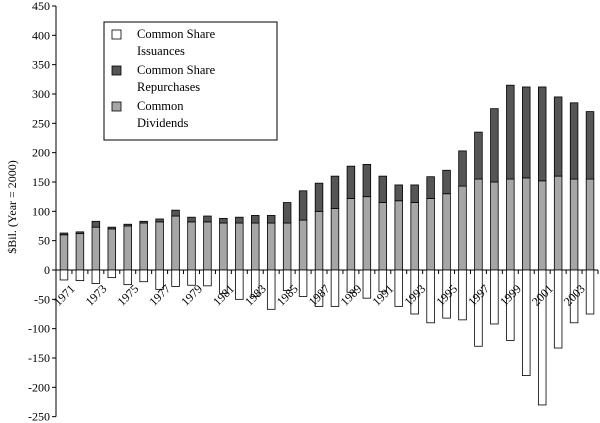 This screenshot has width=600, height=423. What do you see at coordinates (42, 299) in the screenshot?
I see `y-tick-label: -50` at bounding box center [42, 299].